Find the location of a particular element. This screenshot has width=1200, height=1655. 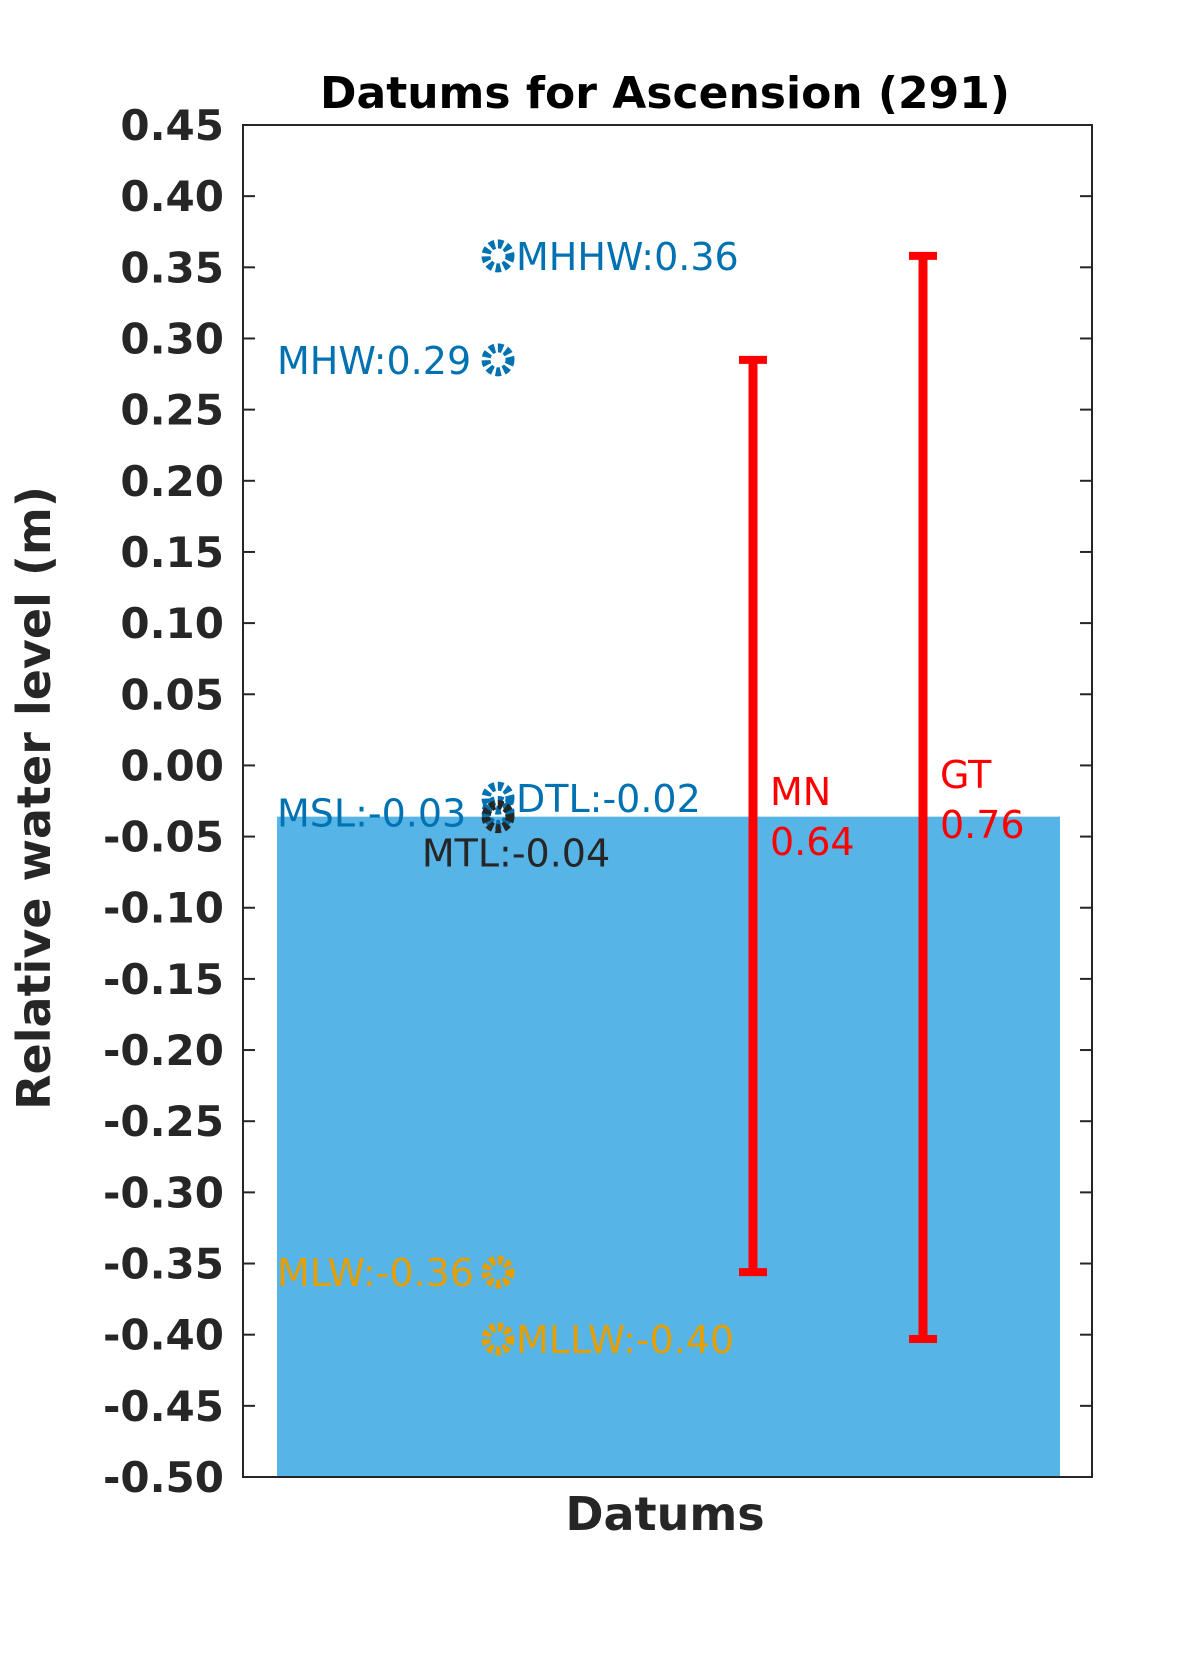

y-tick-label: -0.15 is located at coordinates (163, 979).